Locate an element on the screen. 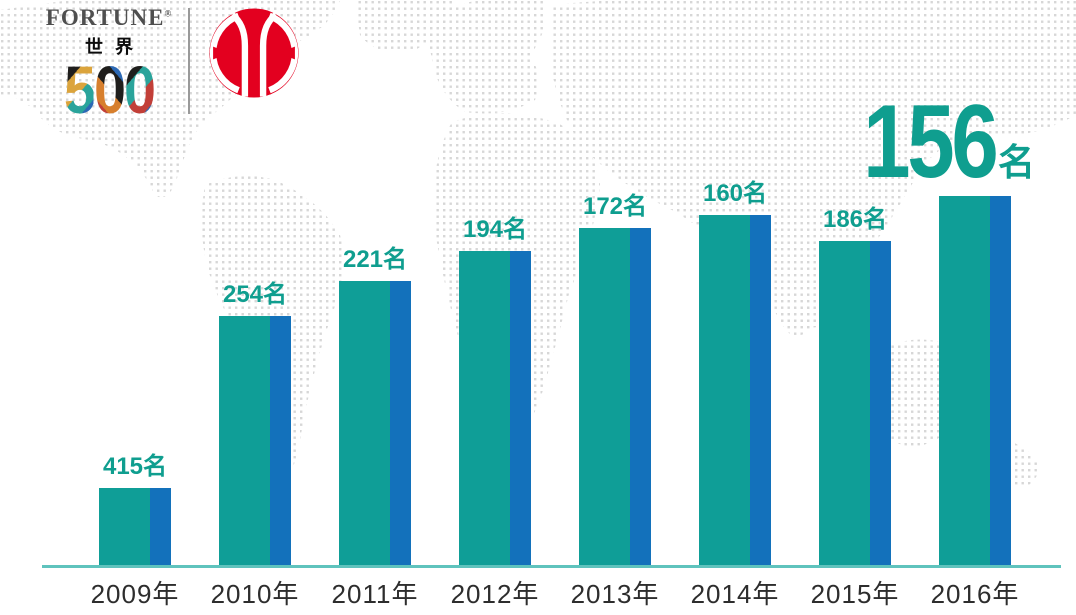  map-europe is located at coordinates (485, 57).